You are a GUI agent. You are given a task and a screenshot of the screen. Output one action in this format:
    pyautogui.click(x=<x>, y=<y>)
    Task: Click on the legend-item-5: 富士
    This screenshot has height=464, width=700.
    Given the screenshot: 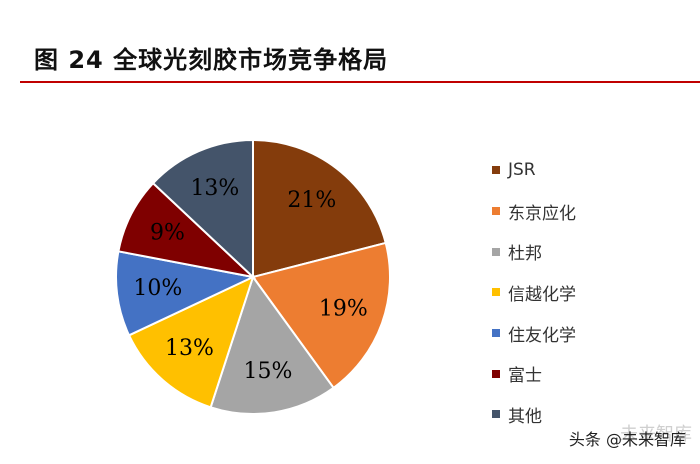 What is the action you would take?
    pyautogui.click(x=534, y=373)
    